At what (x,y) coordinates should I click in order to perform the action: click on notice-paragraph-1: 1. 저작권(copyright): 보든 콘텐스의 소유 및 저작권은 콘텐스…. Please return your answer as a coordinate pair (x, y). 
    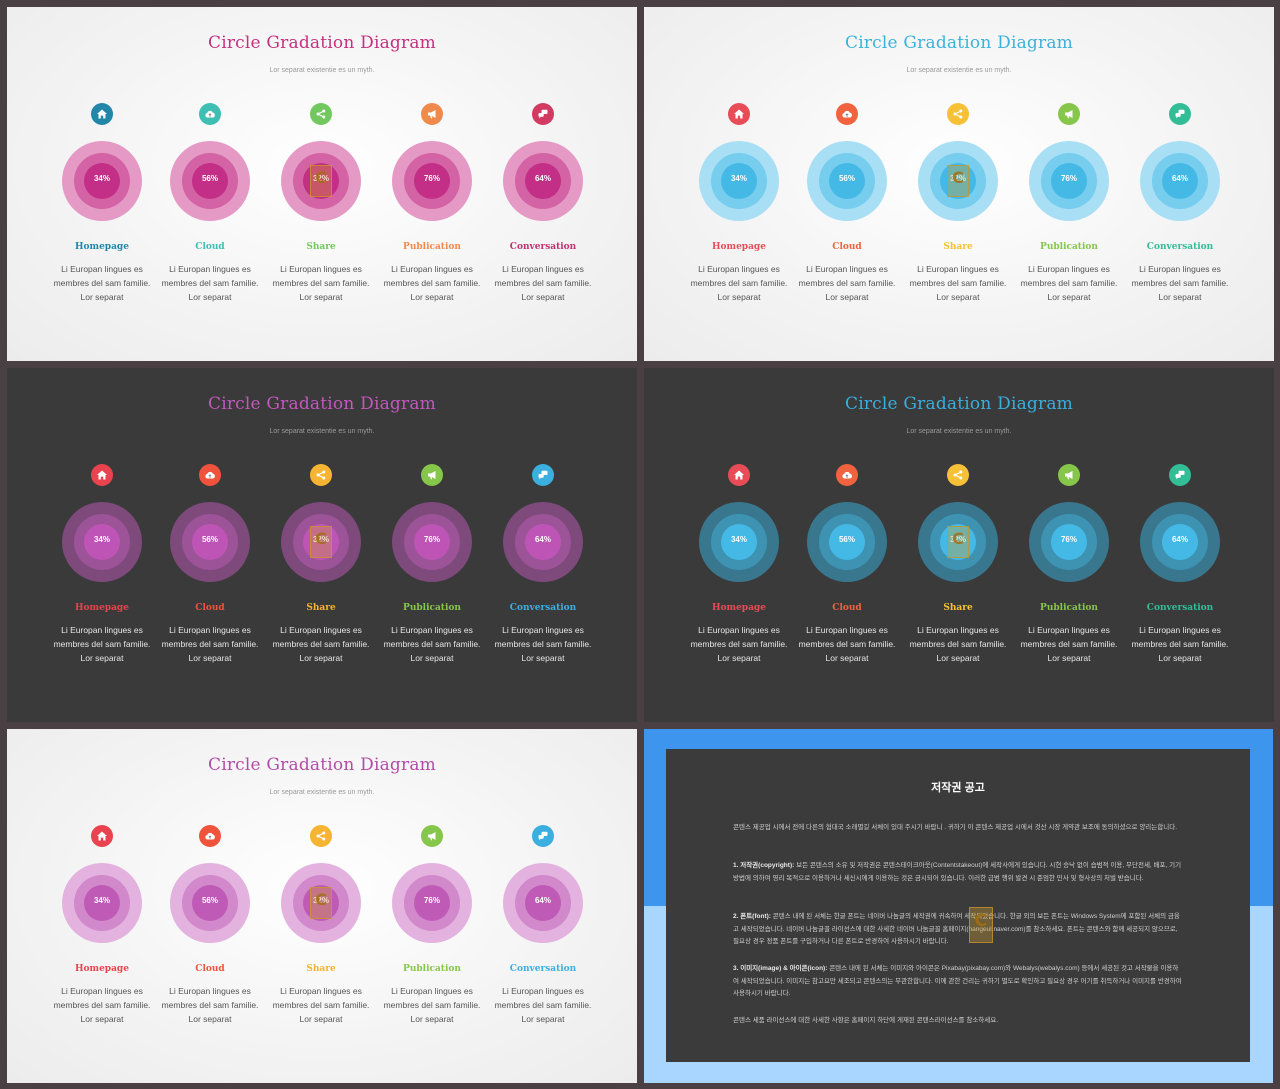
    Looking at the image, I should click on (958, 872).